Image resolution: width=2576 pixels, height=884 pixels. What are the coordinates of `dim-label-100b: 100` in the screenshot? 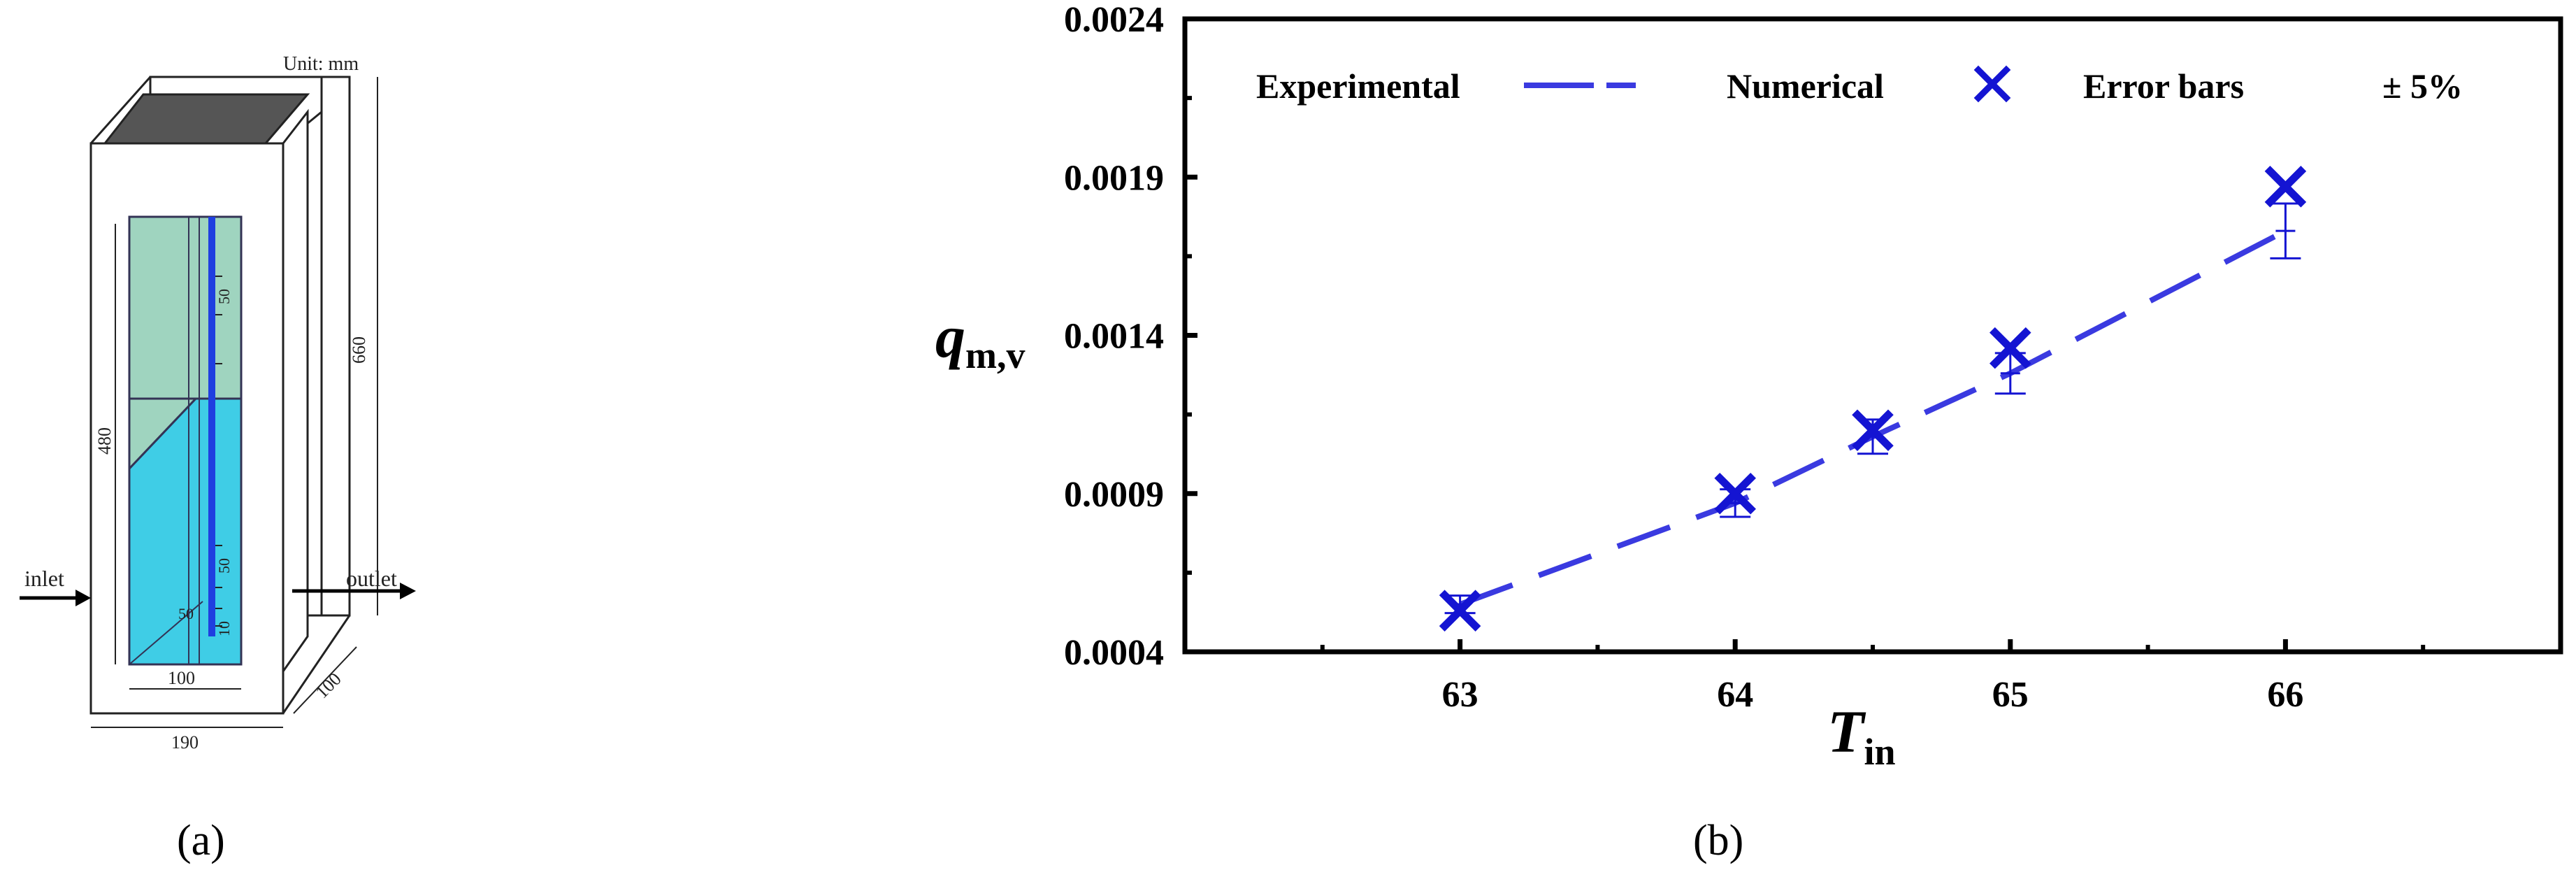 It's located at (328, 685).